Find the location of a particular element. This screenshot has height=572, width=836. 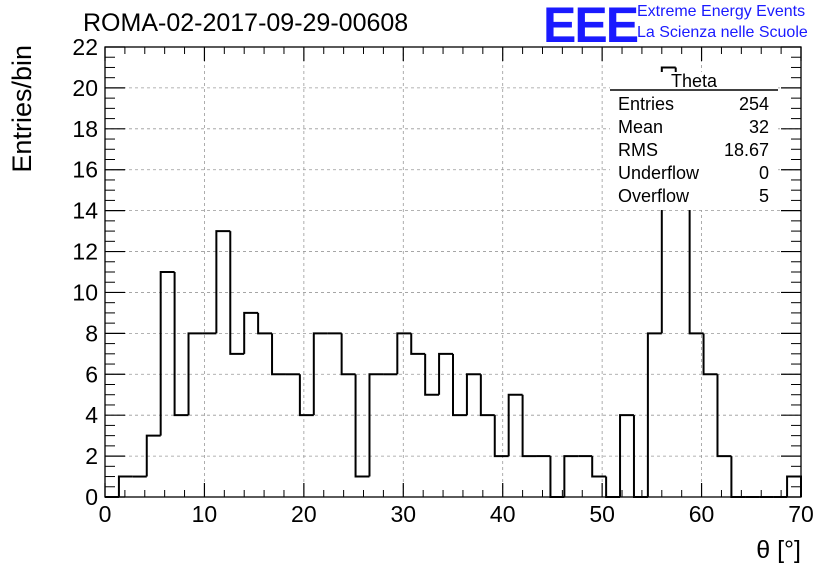

y-tick-label: 20 is located at coordinates (85, 88).